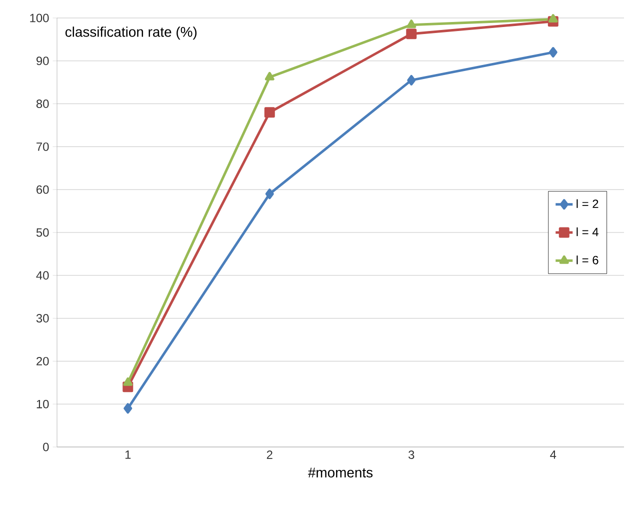 This screenshot has height=515, width=627. What do you see at coordinates (42, 404) in the screenshot?
I see `y-tick-label: 10` at bounding box center [42, 404].